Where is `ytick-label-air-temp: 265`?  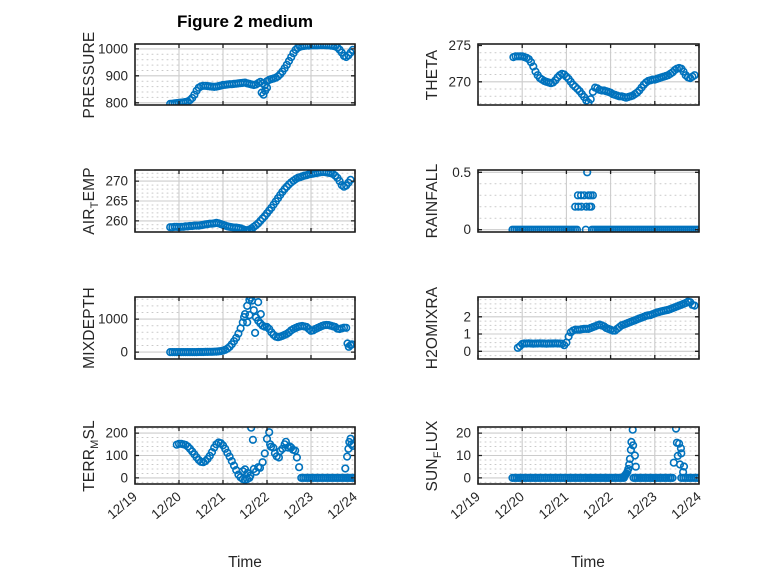
ytick-label-air-temp: 265 is located at coordinates (116, 201).